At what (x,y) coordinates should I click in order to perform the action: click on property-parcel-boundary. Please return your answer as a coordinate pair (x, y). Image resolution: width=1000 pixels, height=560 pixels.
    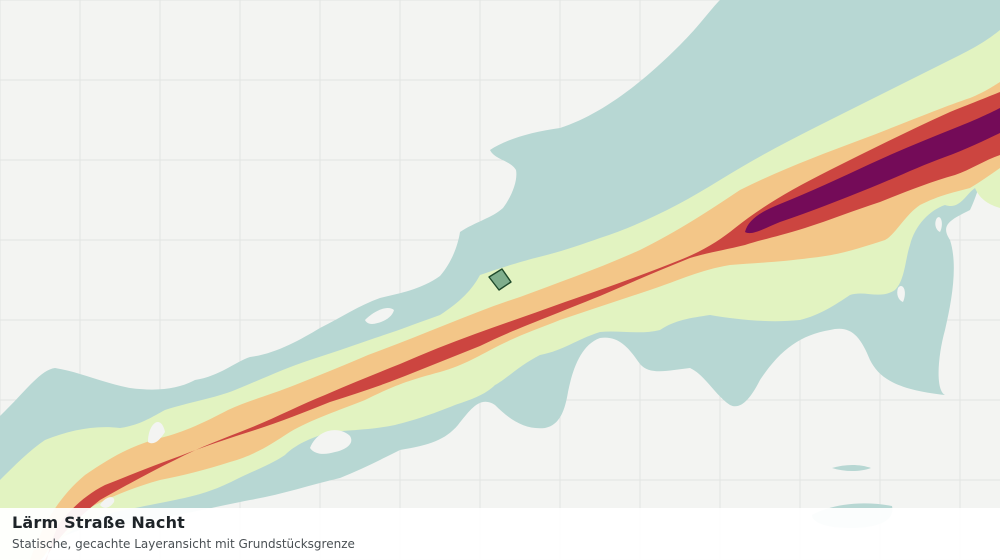
    Looking at the image, I should click on (500, 279).